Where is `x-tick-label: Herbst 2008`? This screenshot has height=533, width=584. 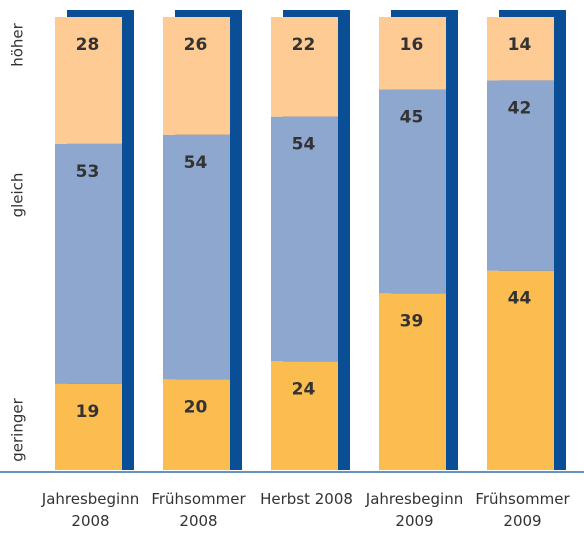 x-tick-label: Herbst 2008 is located at coordinates (306, 499).